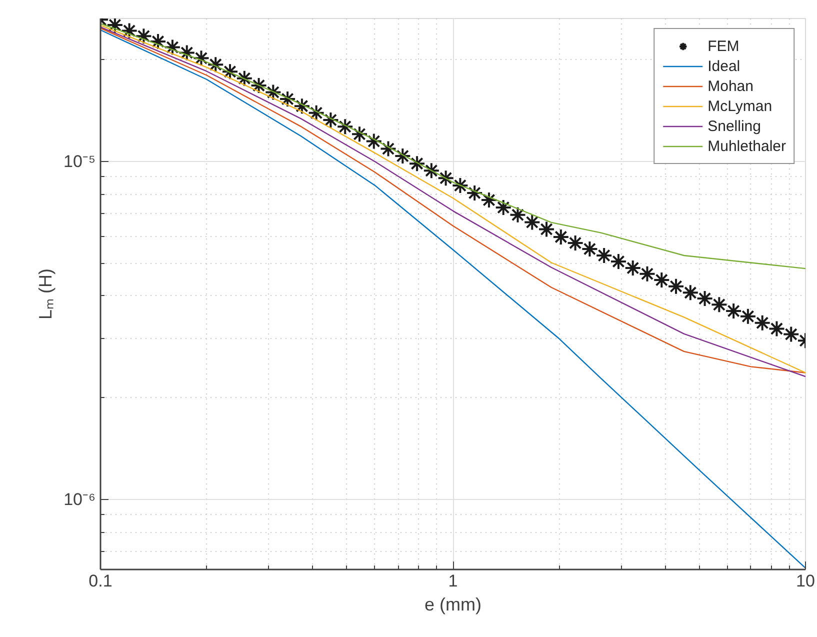 Image resolution: width=817 pixels, height=637 pixels. I want to click on y-axis-title: Lₘ (H), so click(46, 294).